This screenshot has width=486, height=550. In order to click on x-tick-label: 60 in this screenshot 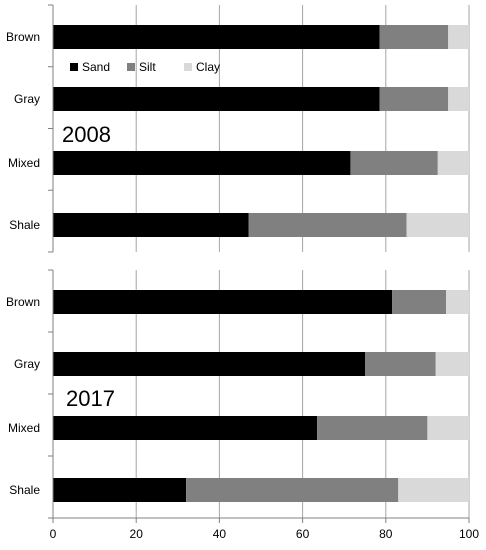, I will do `click(303, 534)`.